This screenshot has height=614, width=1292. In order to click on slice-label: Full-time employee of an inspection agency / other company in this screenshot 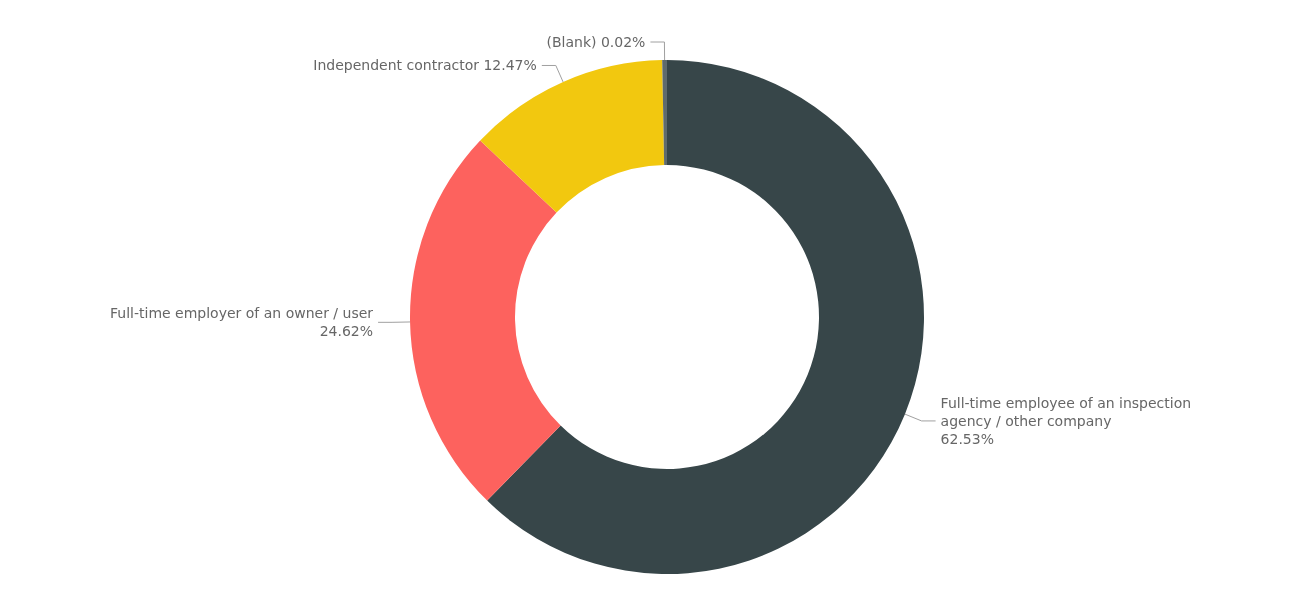, I will do `click(1066, 411)`.